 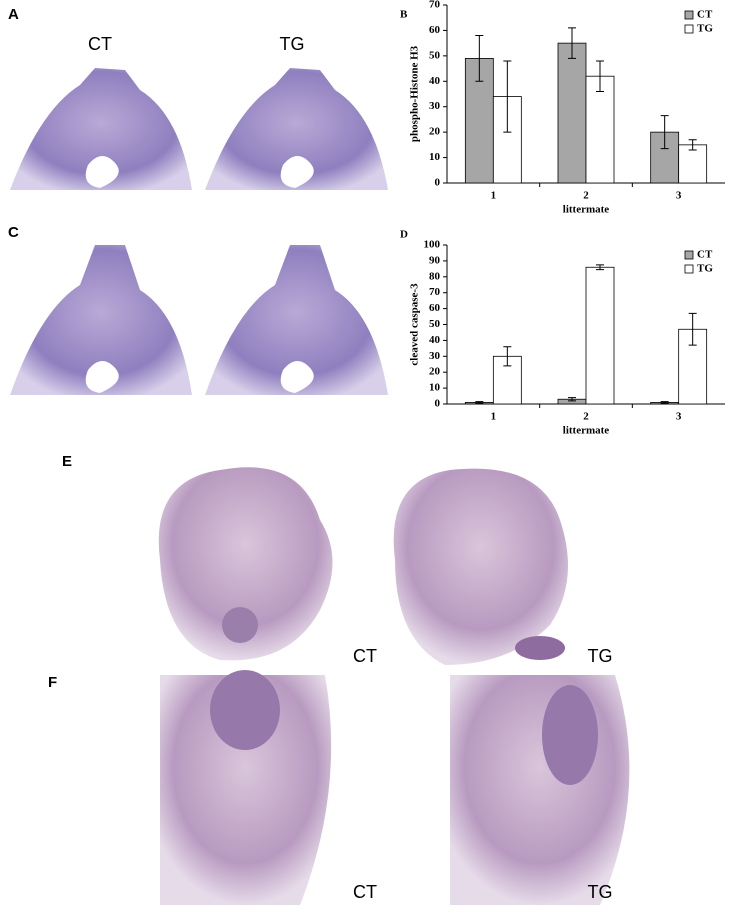 I want to click on panel-label: A, so click(x=13, y=14).